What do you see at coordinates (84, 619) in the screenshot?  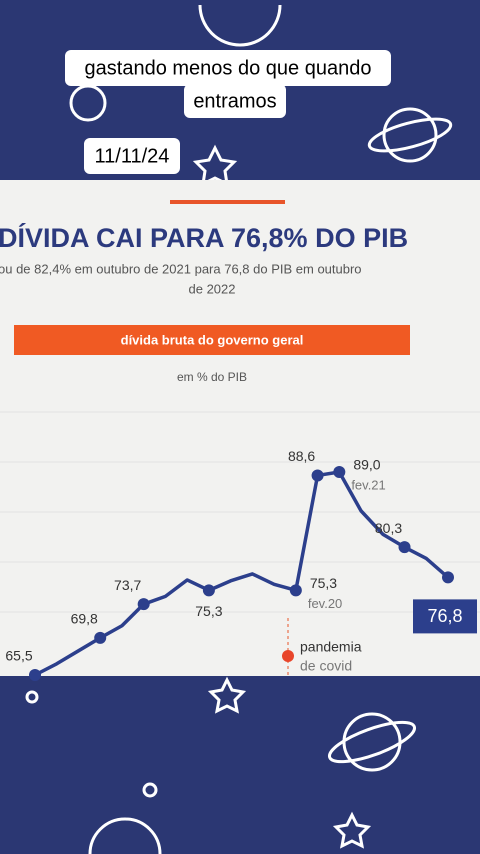 I see `value-label: 69,8` at bounding box center [84, 619].